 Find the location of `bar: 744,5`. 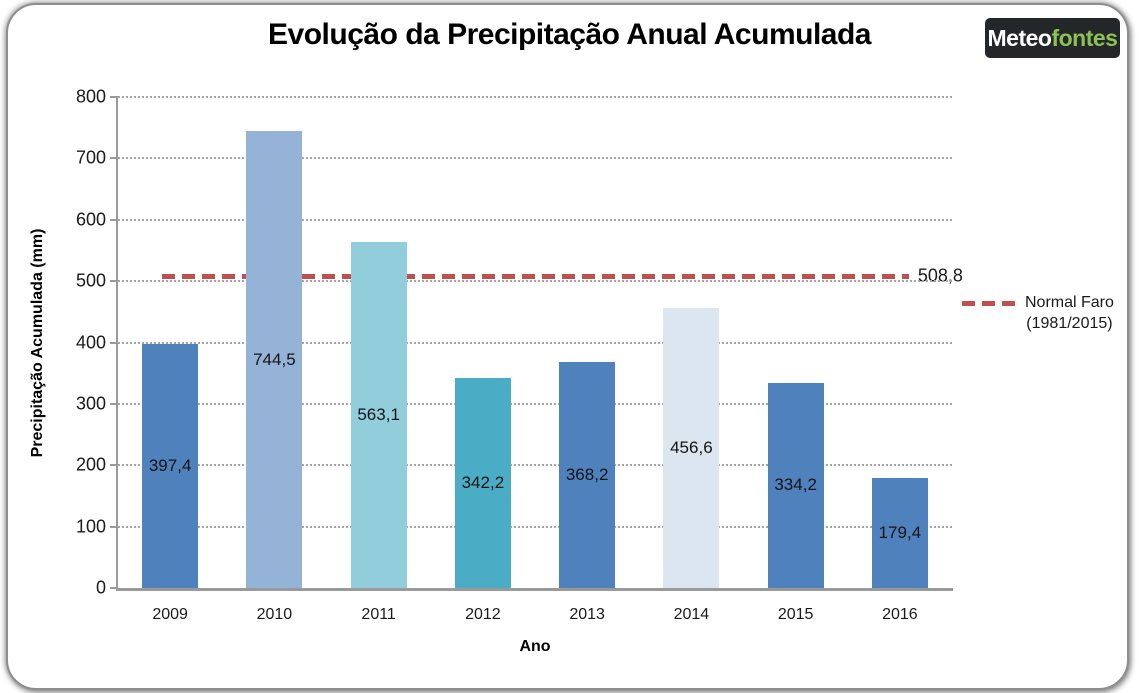

bar: 744,5 is located at coordinates (274, 359).